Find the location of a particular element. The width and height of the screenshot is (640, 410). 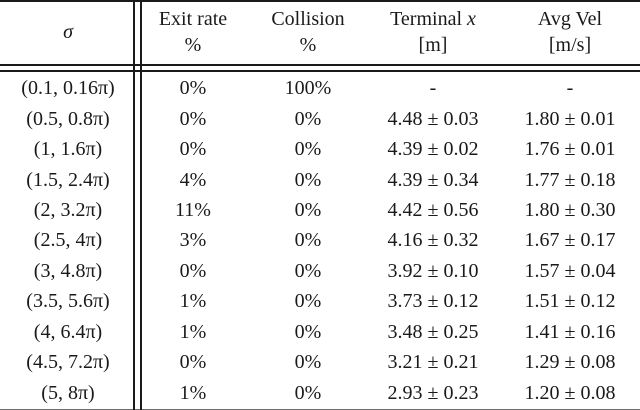

bottom-rule is located at coordinates (320, 409).